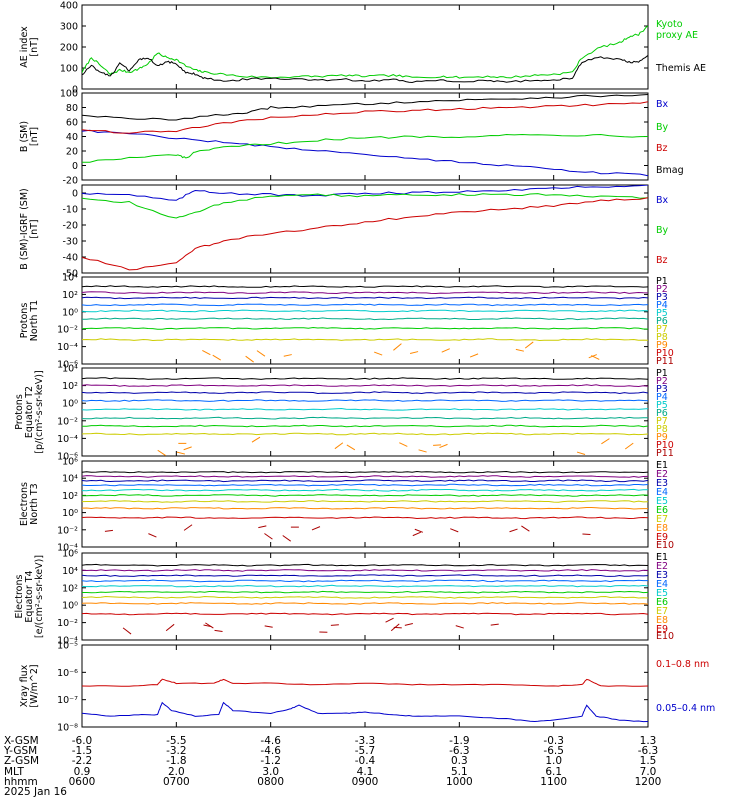  I want to click on ephemeris-value: 0700, so click(176, 782).